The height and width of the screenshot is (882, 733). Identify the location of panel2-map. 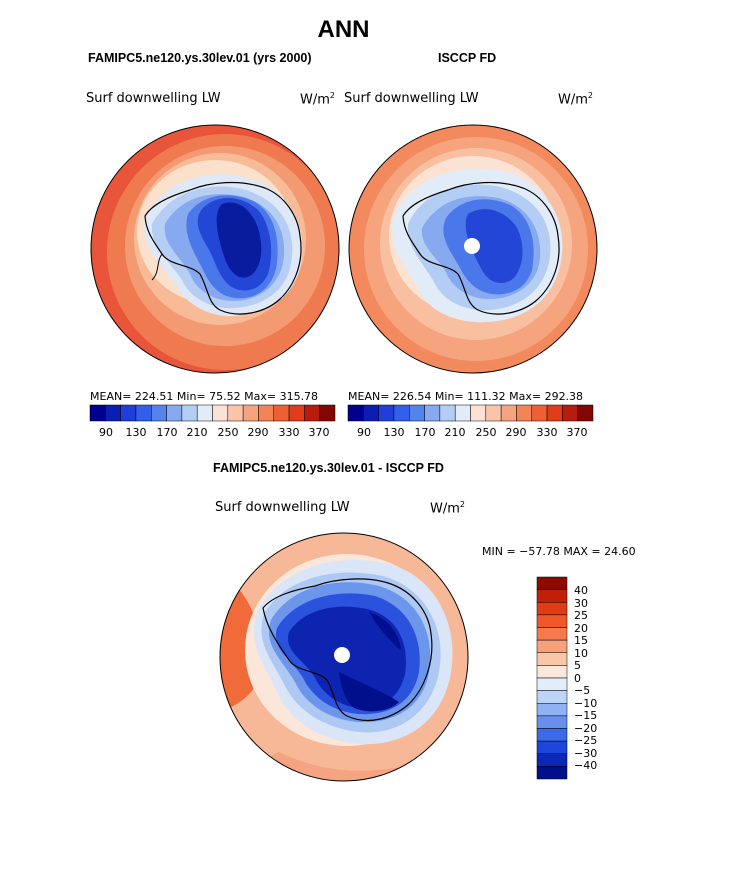
(473, 249).